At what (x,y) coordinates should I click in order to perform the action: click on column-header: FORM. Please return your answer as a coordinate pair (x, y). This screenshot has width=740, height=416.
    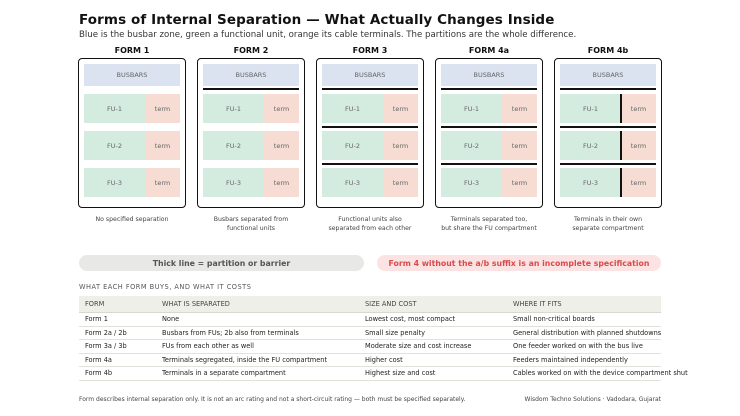
    Looking at the image, I should click on (95, 304).